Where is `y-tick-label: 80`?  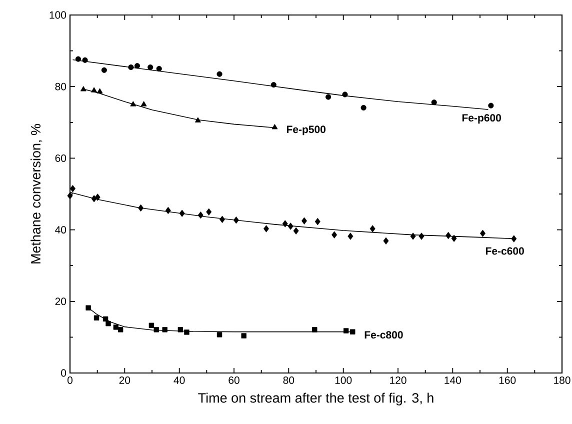
y-tick-label: 80 is located at coordinates (60, 86).